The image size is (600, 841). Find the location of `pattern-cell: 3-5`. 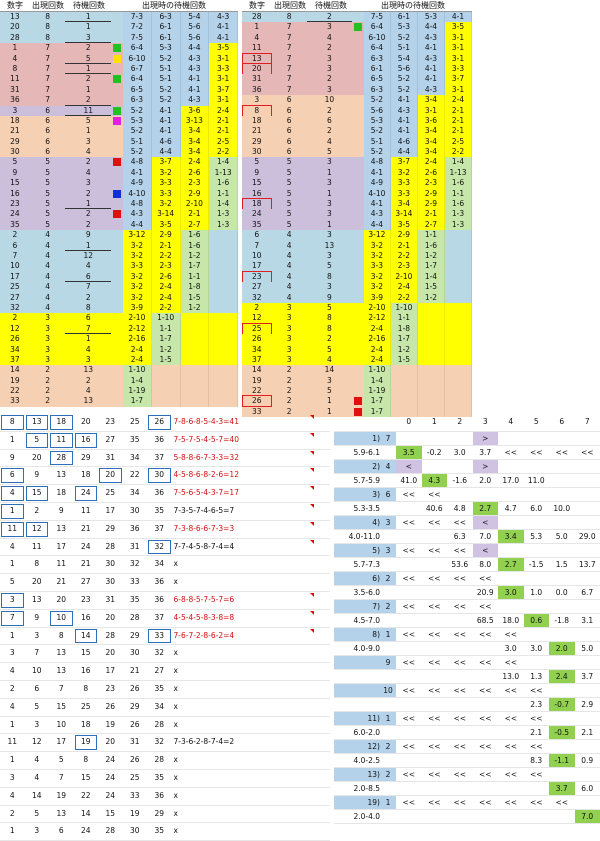

pattern-cell: 3-5 is located at coordinates (166, 225).